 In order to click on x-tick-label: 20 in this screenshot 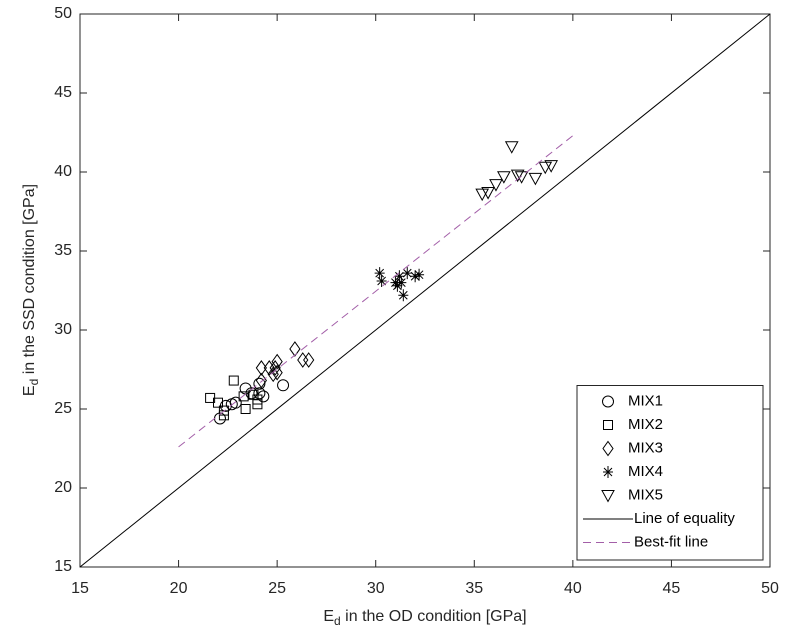, I will do `click(179, 588)`.